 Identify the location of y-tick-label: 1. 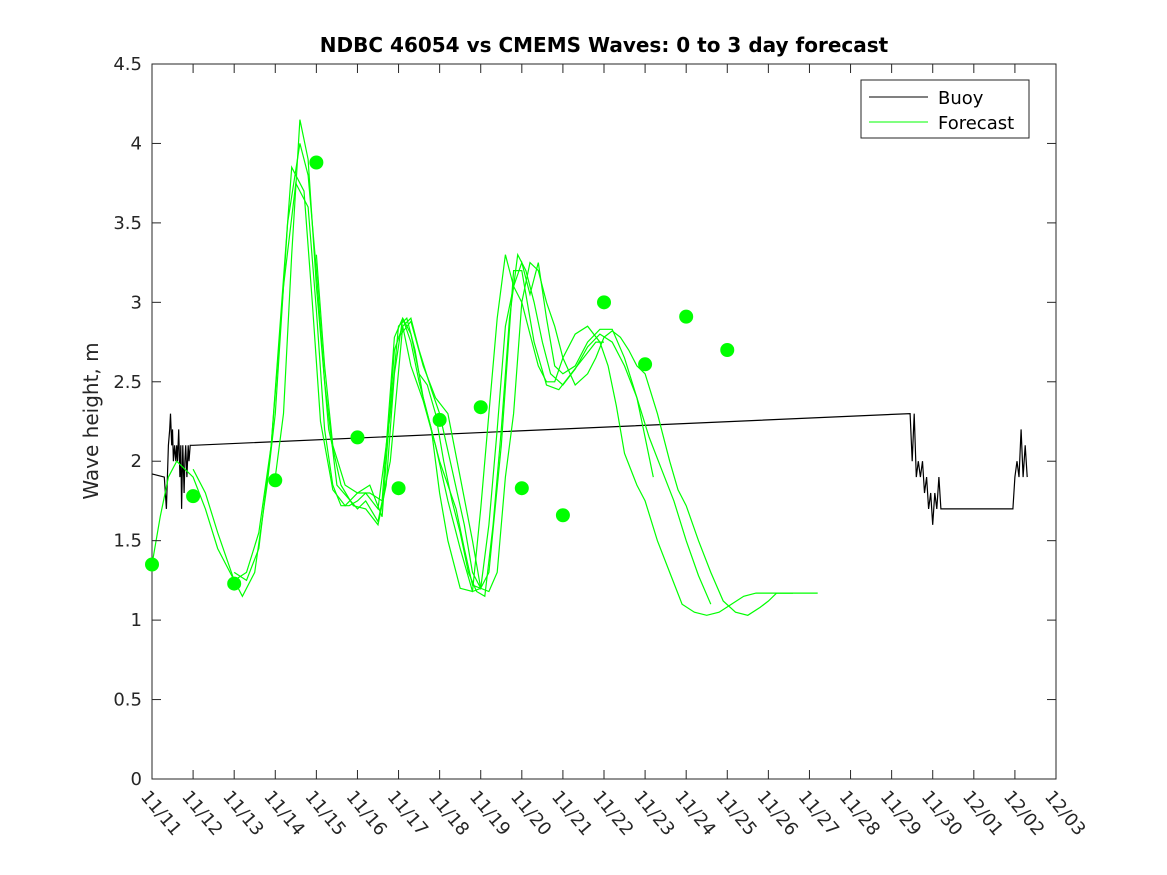
(136, 620).